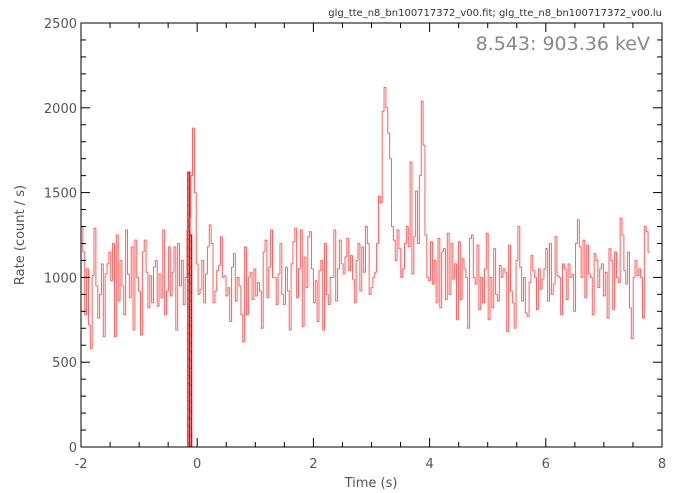  I want to click on y-tick-label: 2000, so click(60, 109).